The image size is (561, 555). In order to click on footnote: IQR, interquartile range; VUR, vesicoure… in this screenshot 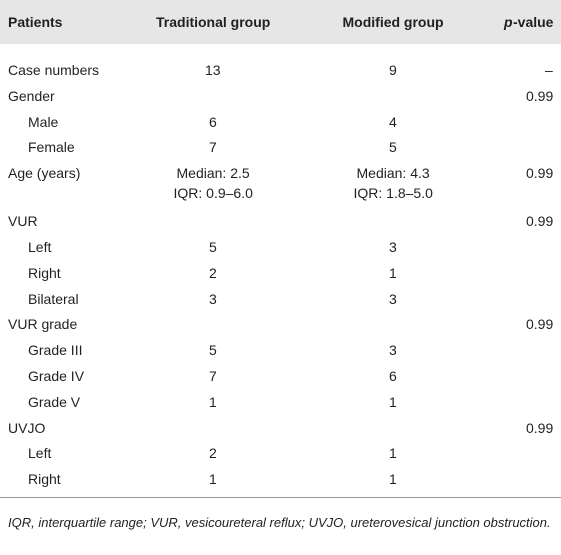, I will do `click(279, 522)`.